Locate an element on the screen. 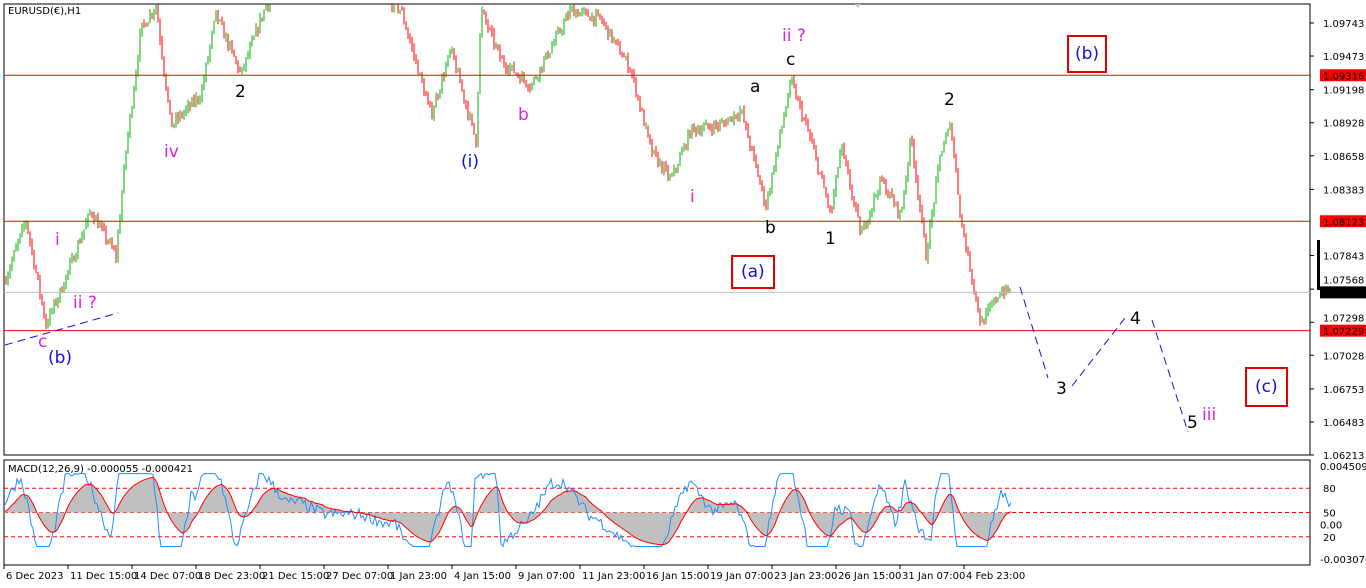 This screenshot has height=588, width=1366. x-tick-label: 23 Jan 23:00 is located at coordinates (805, 576).